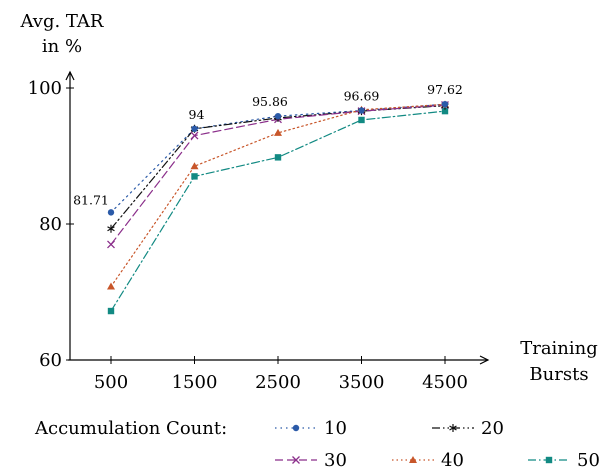 The width and height of the screenshot is (611, 472). What do you see at coordinates (311, 428) in the screenshot?
I see `legend-entry-10: 10` at bounding box center [311, 428].